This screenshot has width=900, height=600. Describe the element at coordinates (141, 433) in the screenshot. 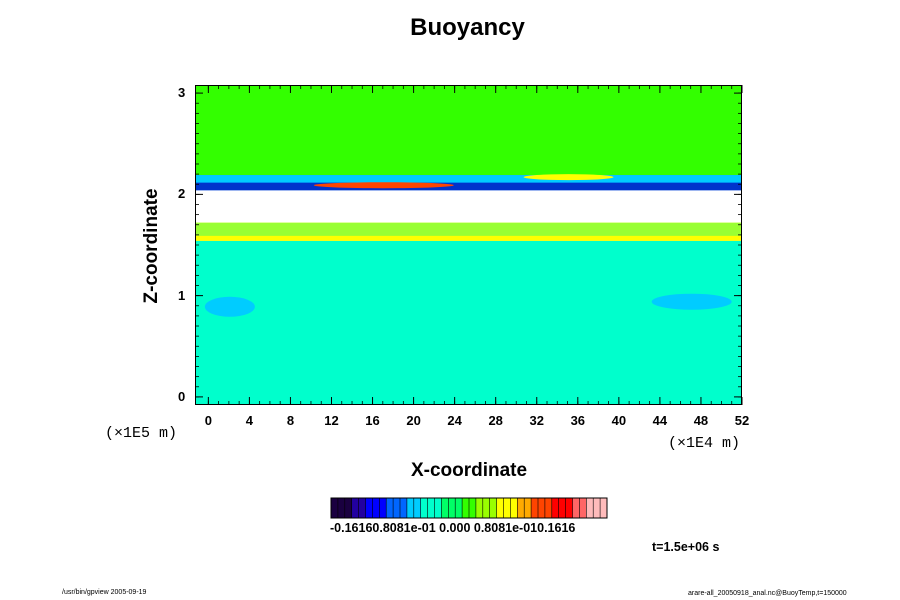

I see `y-unit-label: (×1E5 m)` at that location.